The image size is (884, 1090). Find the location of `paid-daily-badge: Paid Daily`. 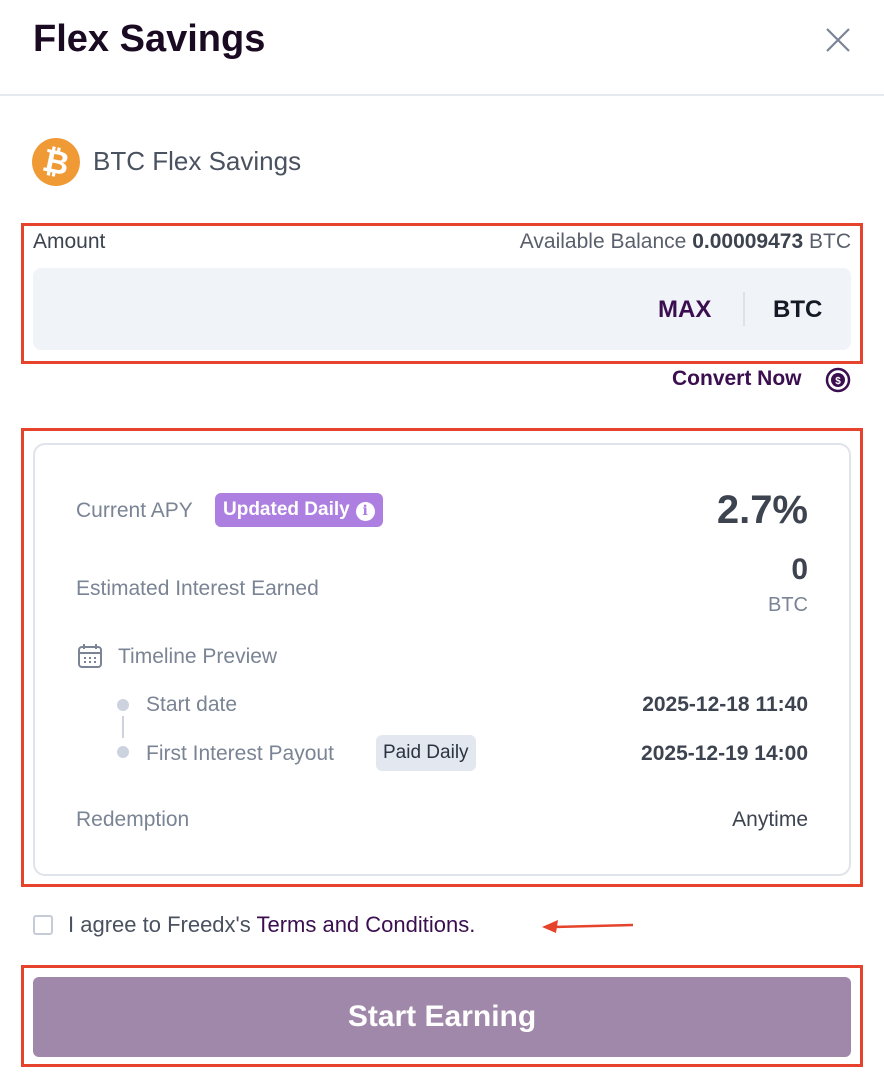

paid-daily-badge: Paid Daily is located at coordinates (426, 753).